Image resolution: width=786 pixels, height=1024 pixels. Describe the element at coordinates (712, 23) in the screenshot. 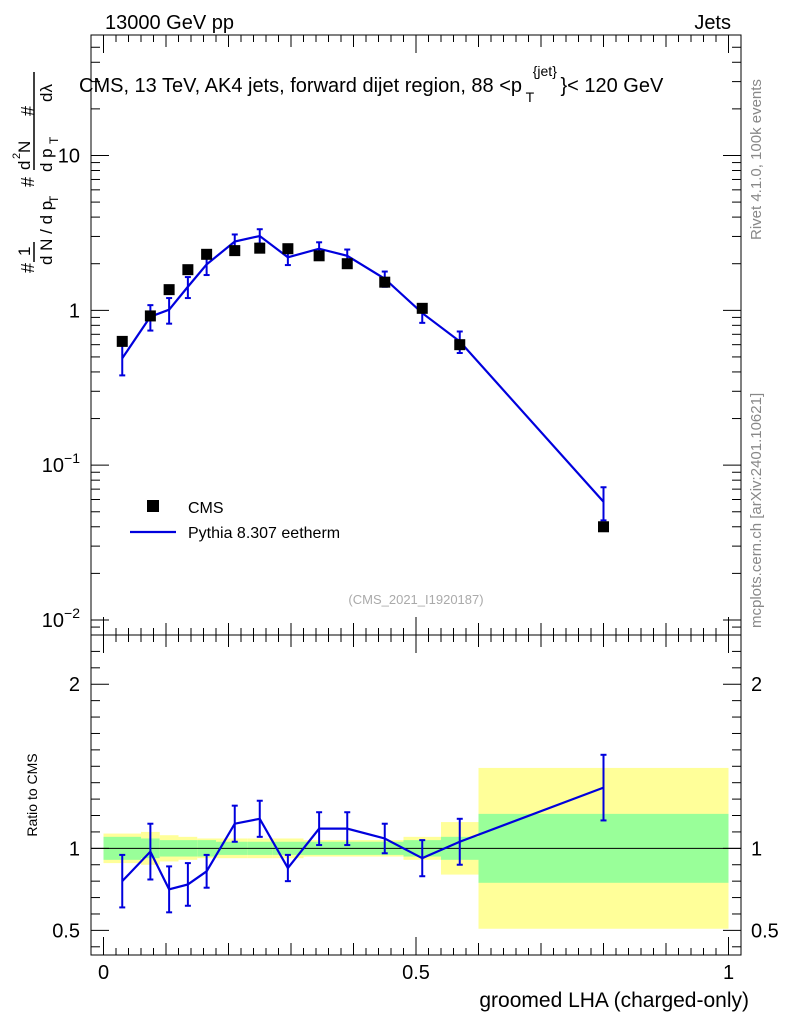

I see `header-right: Jets` at that location.